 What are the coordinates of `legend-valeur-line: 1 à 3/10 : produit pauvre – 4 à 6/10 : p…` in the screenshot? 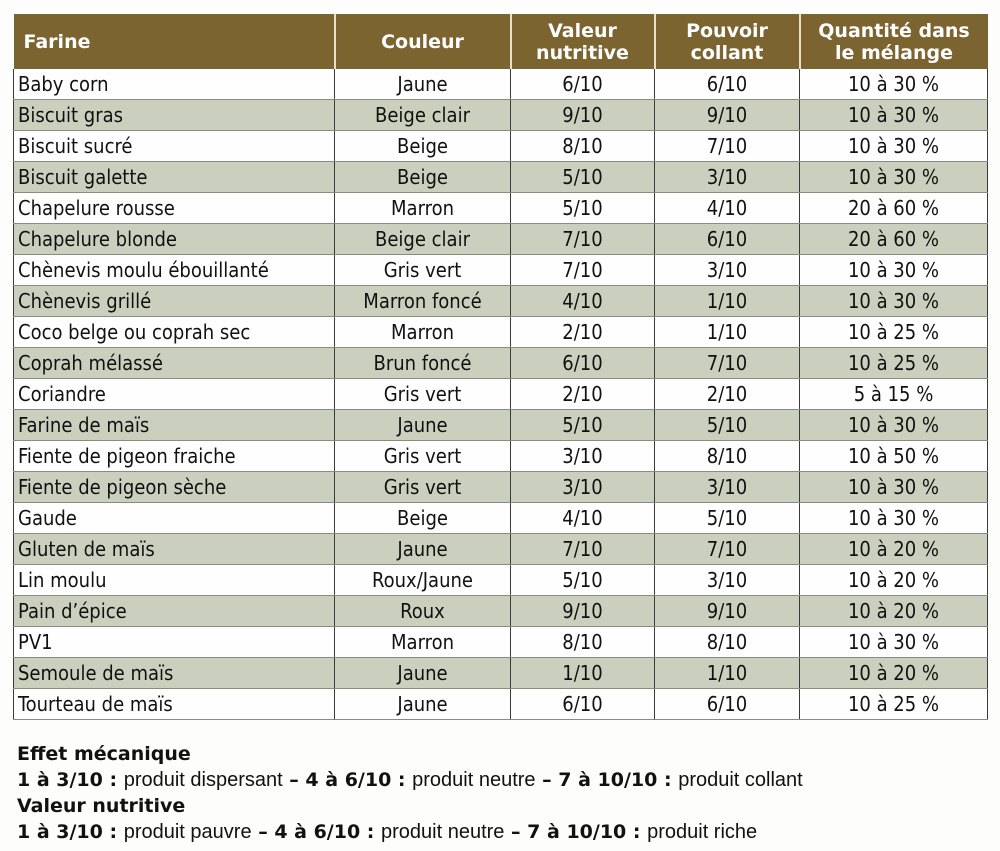 It's located at (502, 832).